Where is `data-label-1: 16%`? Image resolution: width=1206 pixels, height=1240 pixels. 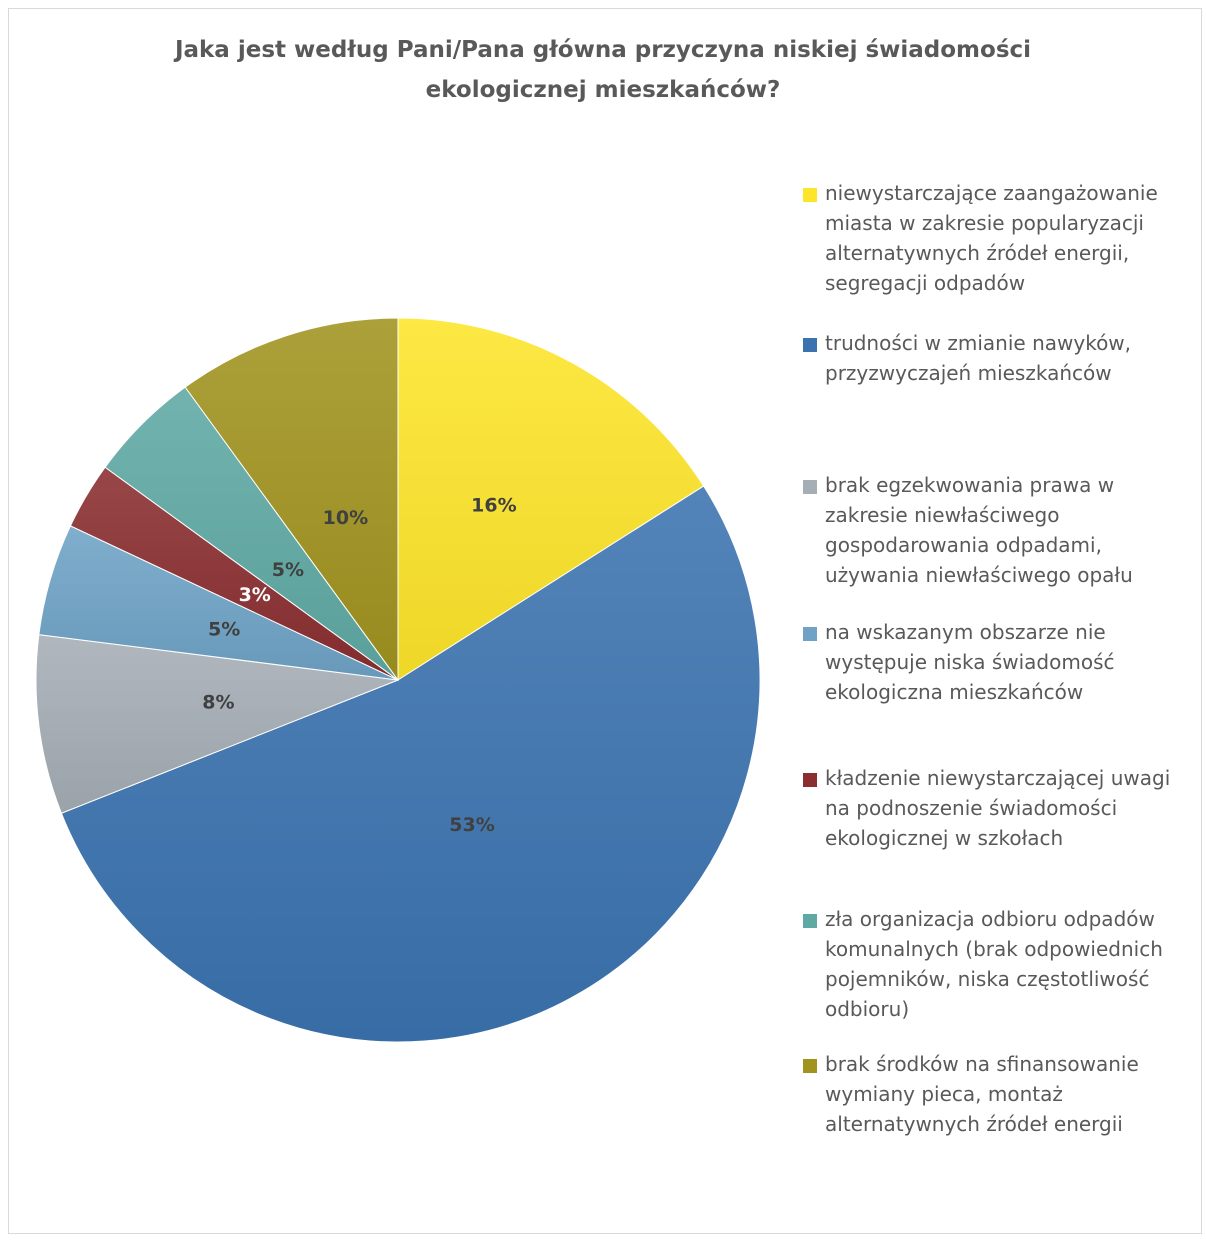
data-label-1: 16% is located at coordinates (493, 506).